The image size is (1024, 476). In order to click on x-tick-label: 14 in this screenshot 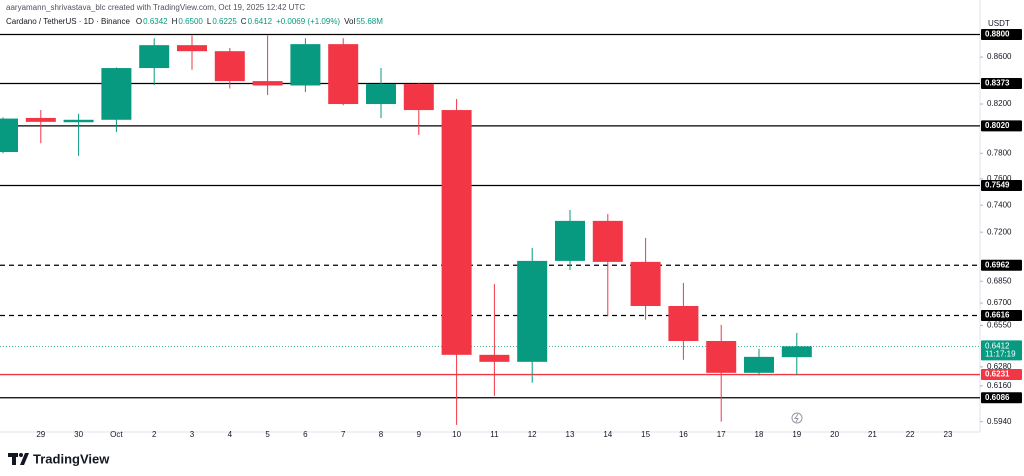, I will do `click(607, 434)`.